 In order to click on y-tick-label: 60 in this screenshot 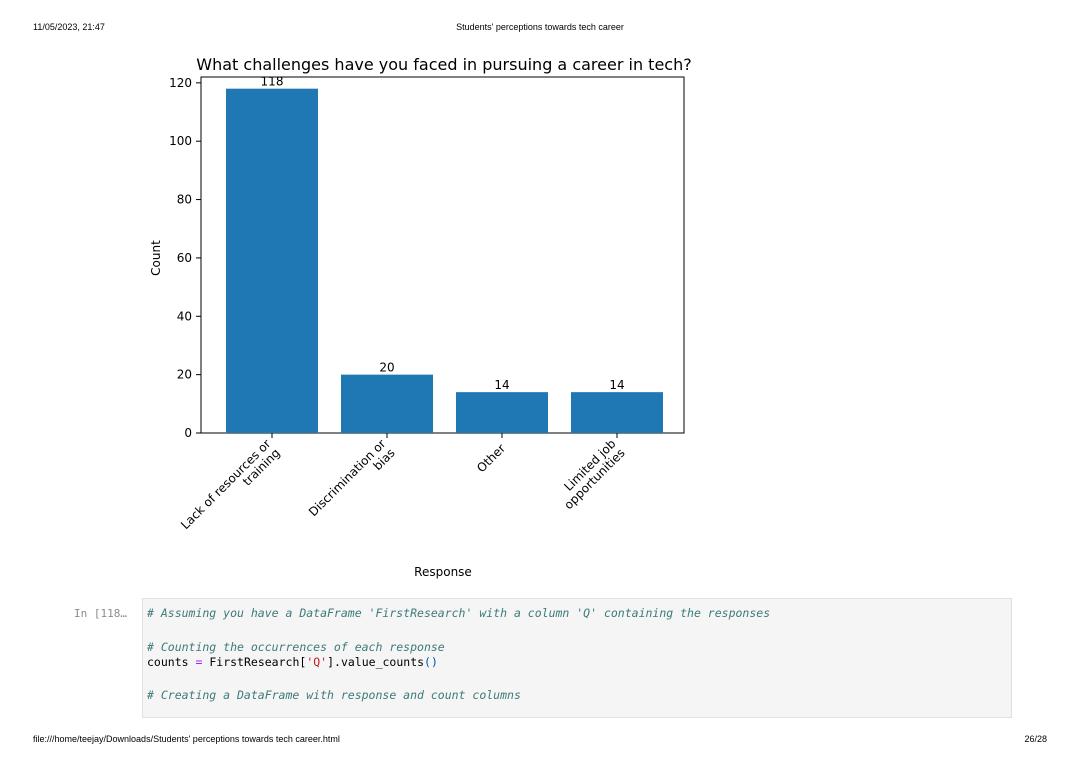, I will do `click(184, 258)`.